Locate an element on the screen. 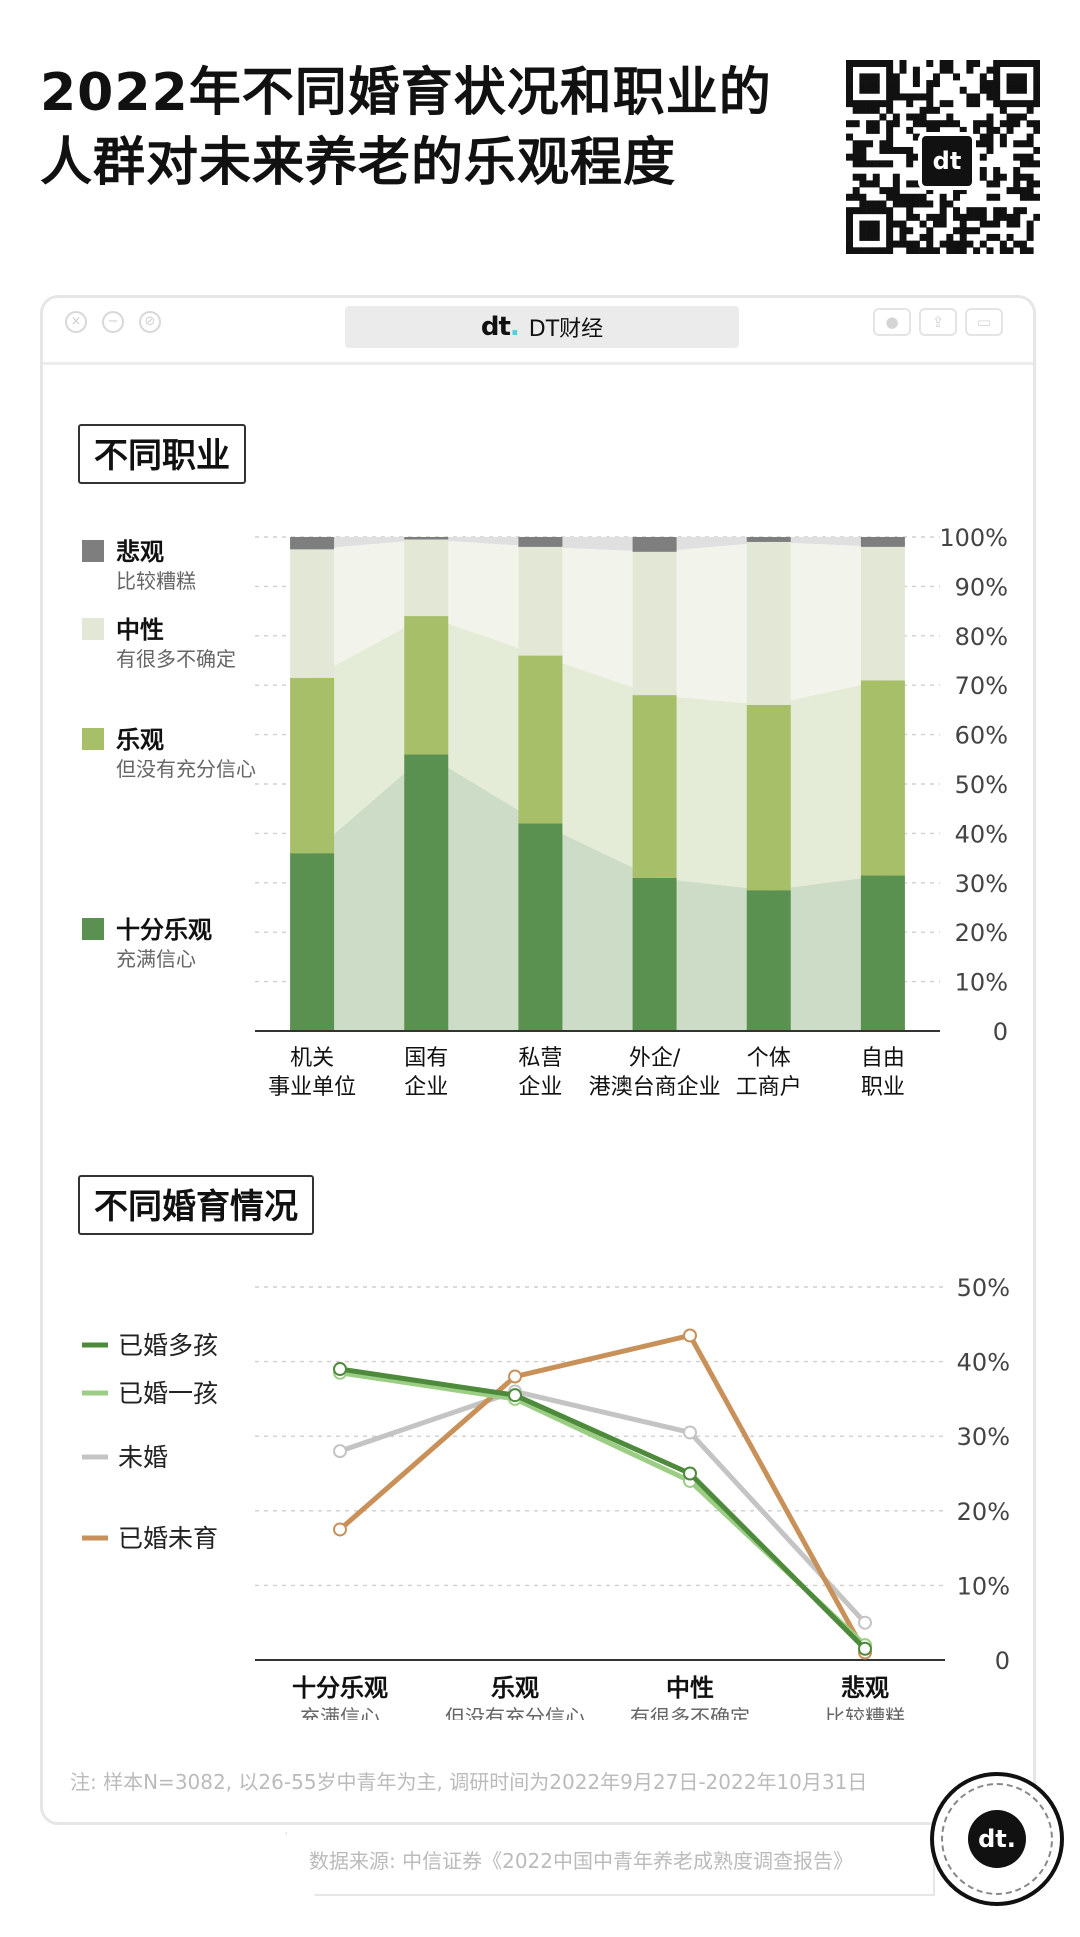 This screenshot has width=1080, height=1937. title-line-2: 人群对未来养老的乐观程度 is located at coordinates (358, 163).